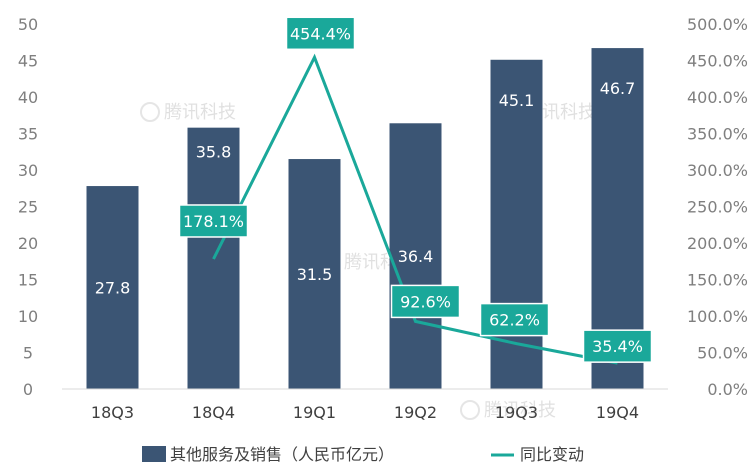 Image resolution: width=754 pixels, height=474 pixels. Describe the element at coordinates (154, 454) in the screenshot. I see `legend-bar-swatch` at that location.